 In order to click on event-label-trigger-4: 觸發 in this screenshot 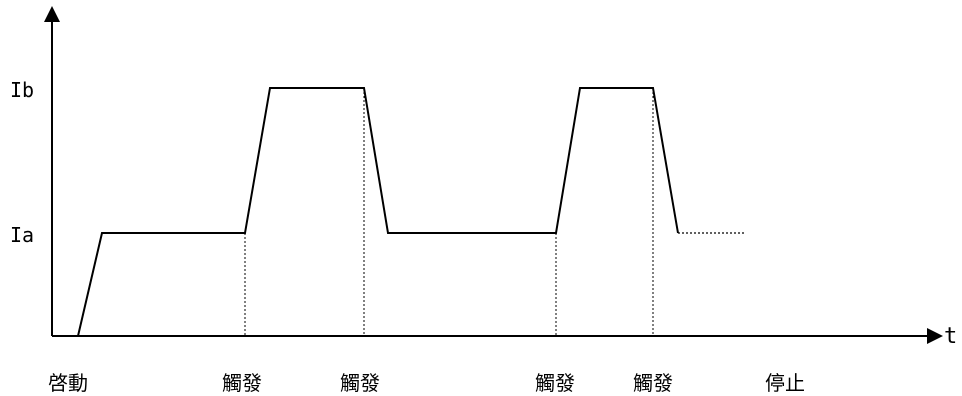, I will do `click(653, 383)`.